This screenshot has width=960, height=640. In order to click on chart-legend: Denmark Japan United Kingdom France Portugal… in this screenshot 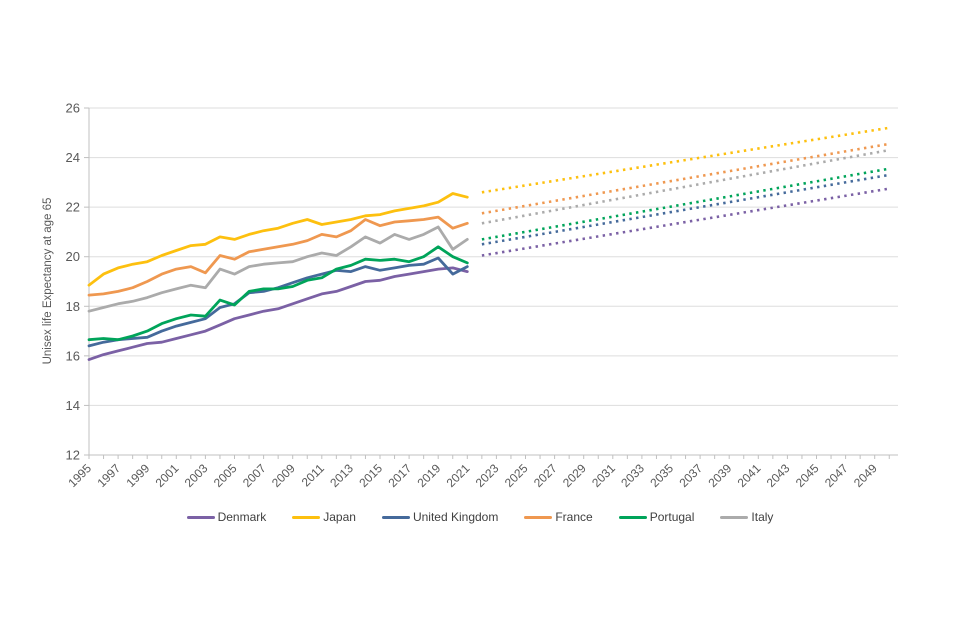, I will do `click(480, 517)`.